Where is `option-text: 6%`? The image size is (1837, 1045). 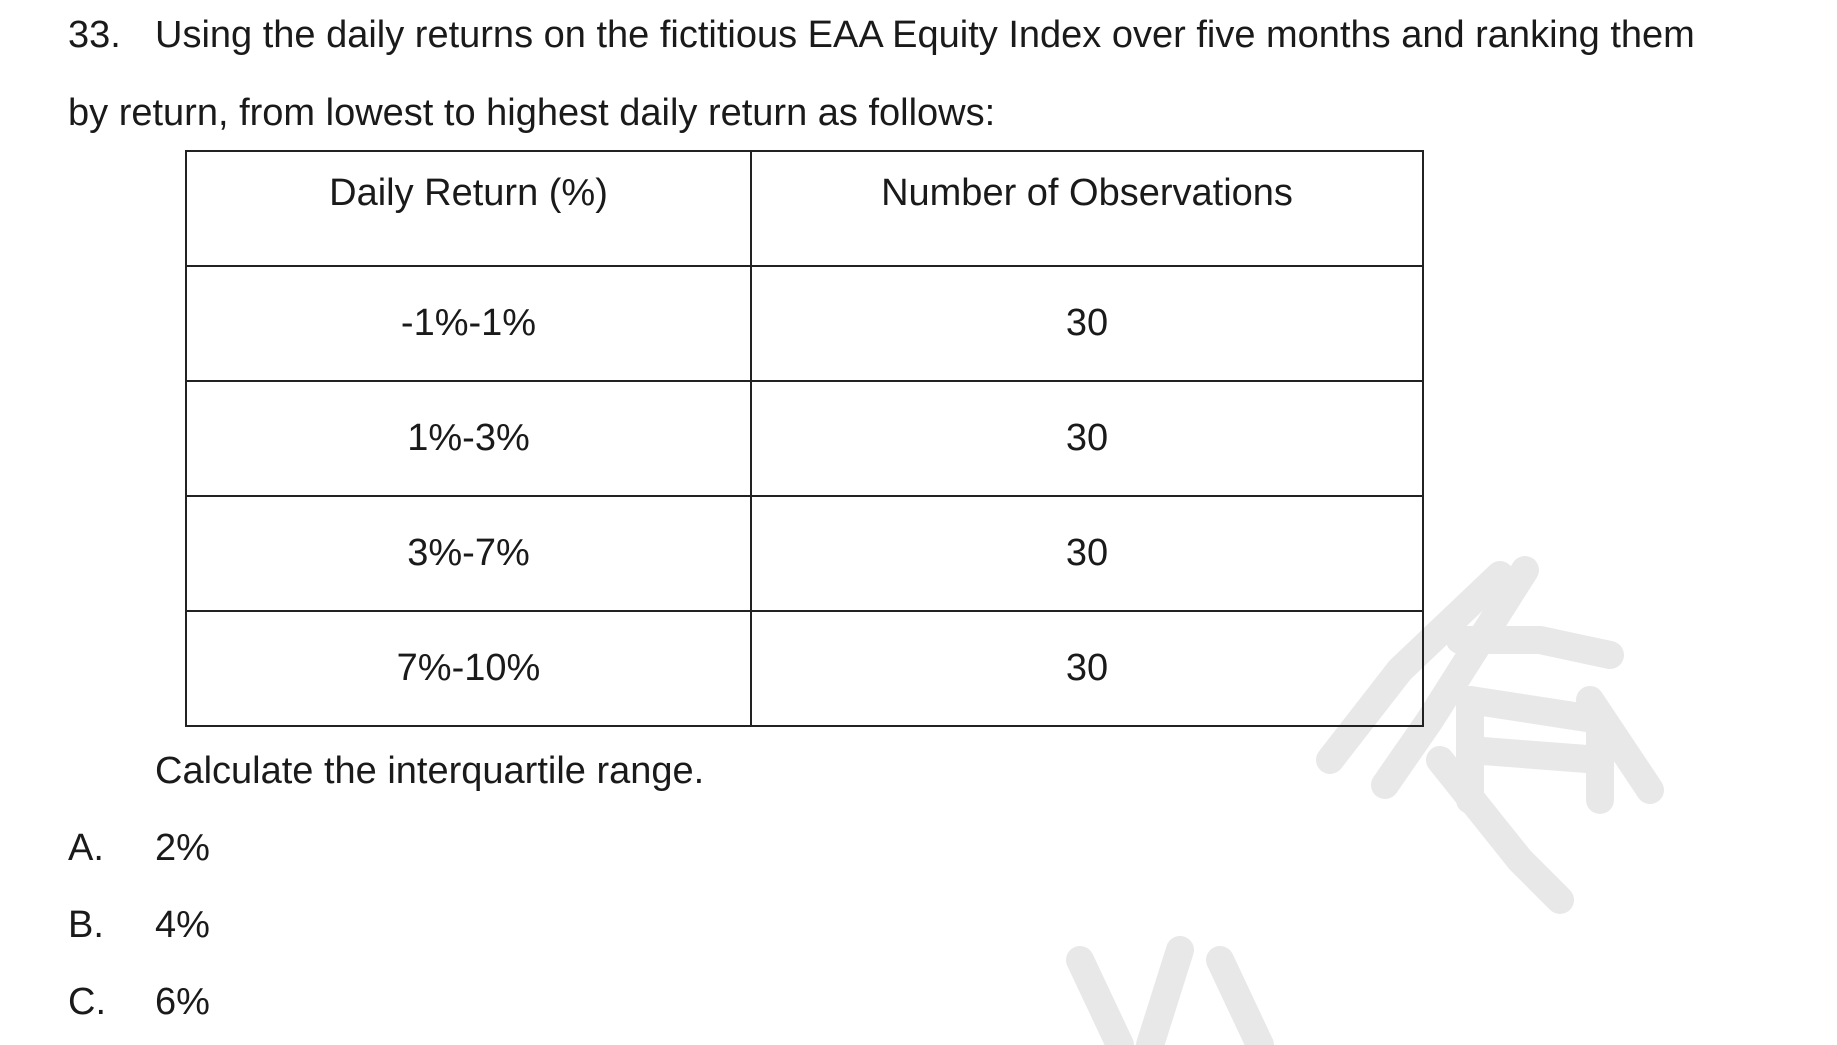
option-text: 6% is located at coordinates (182, 1002).